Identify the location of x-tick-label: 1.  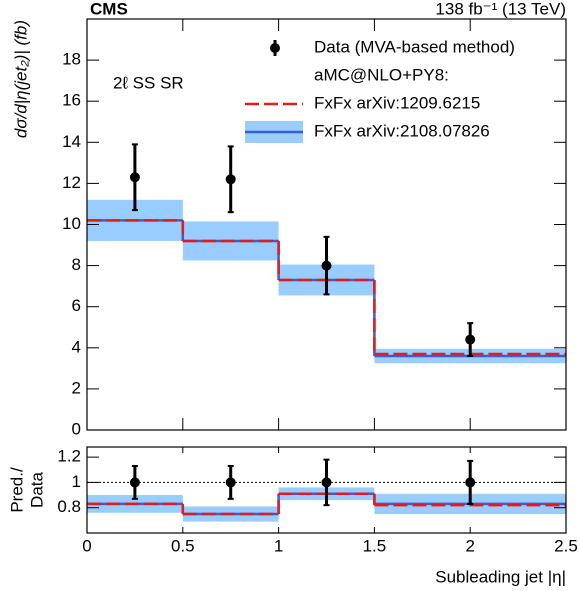
(278, 545).